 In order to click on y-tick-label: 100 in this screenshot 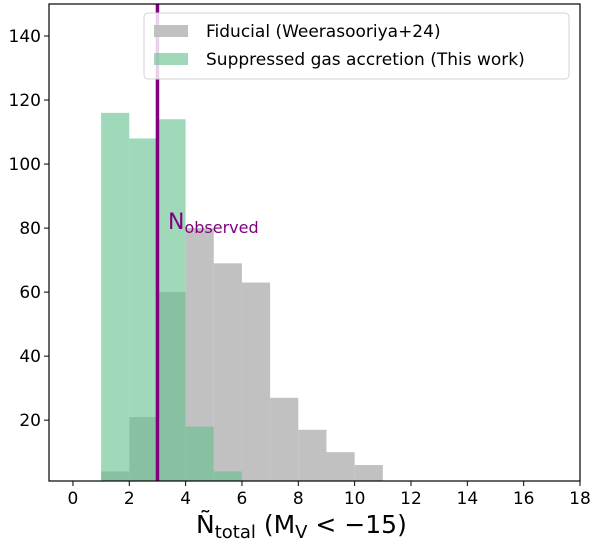, I will do `click(25, 165)`.